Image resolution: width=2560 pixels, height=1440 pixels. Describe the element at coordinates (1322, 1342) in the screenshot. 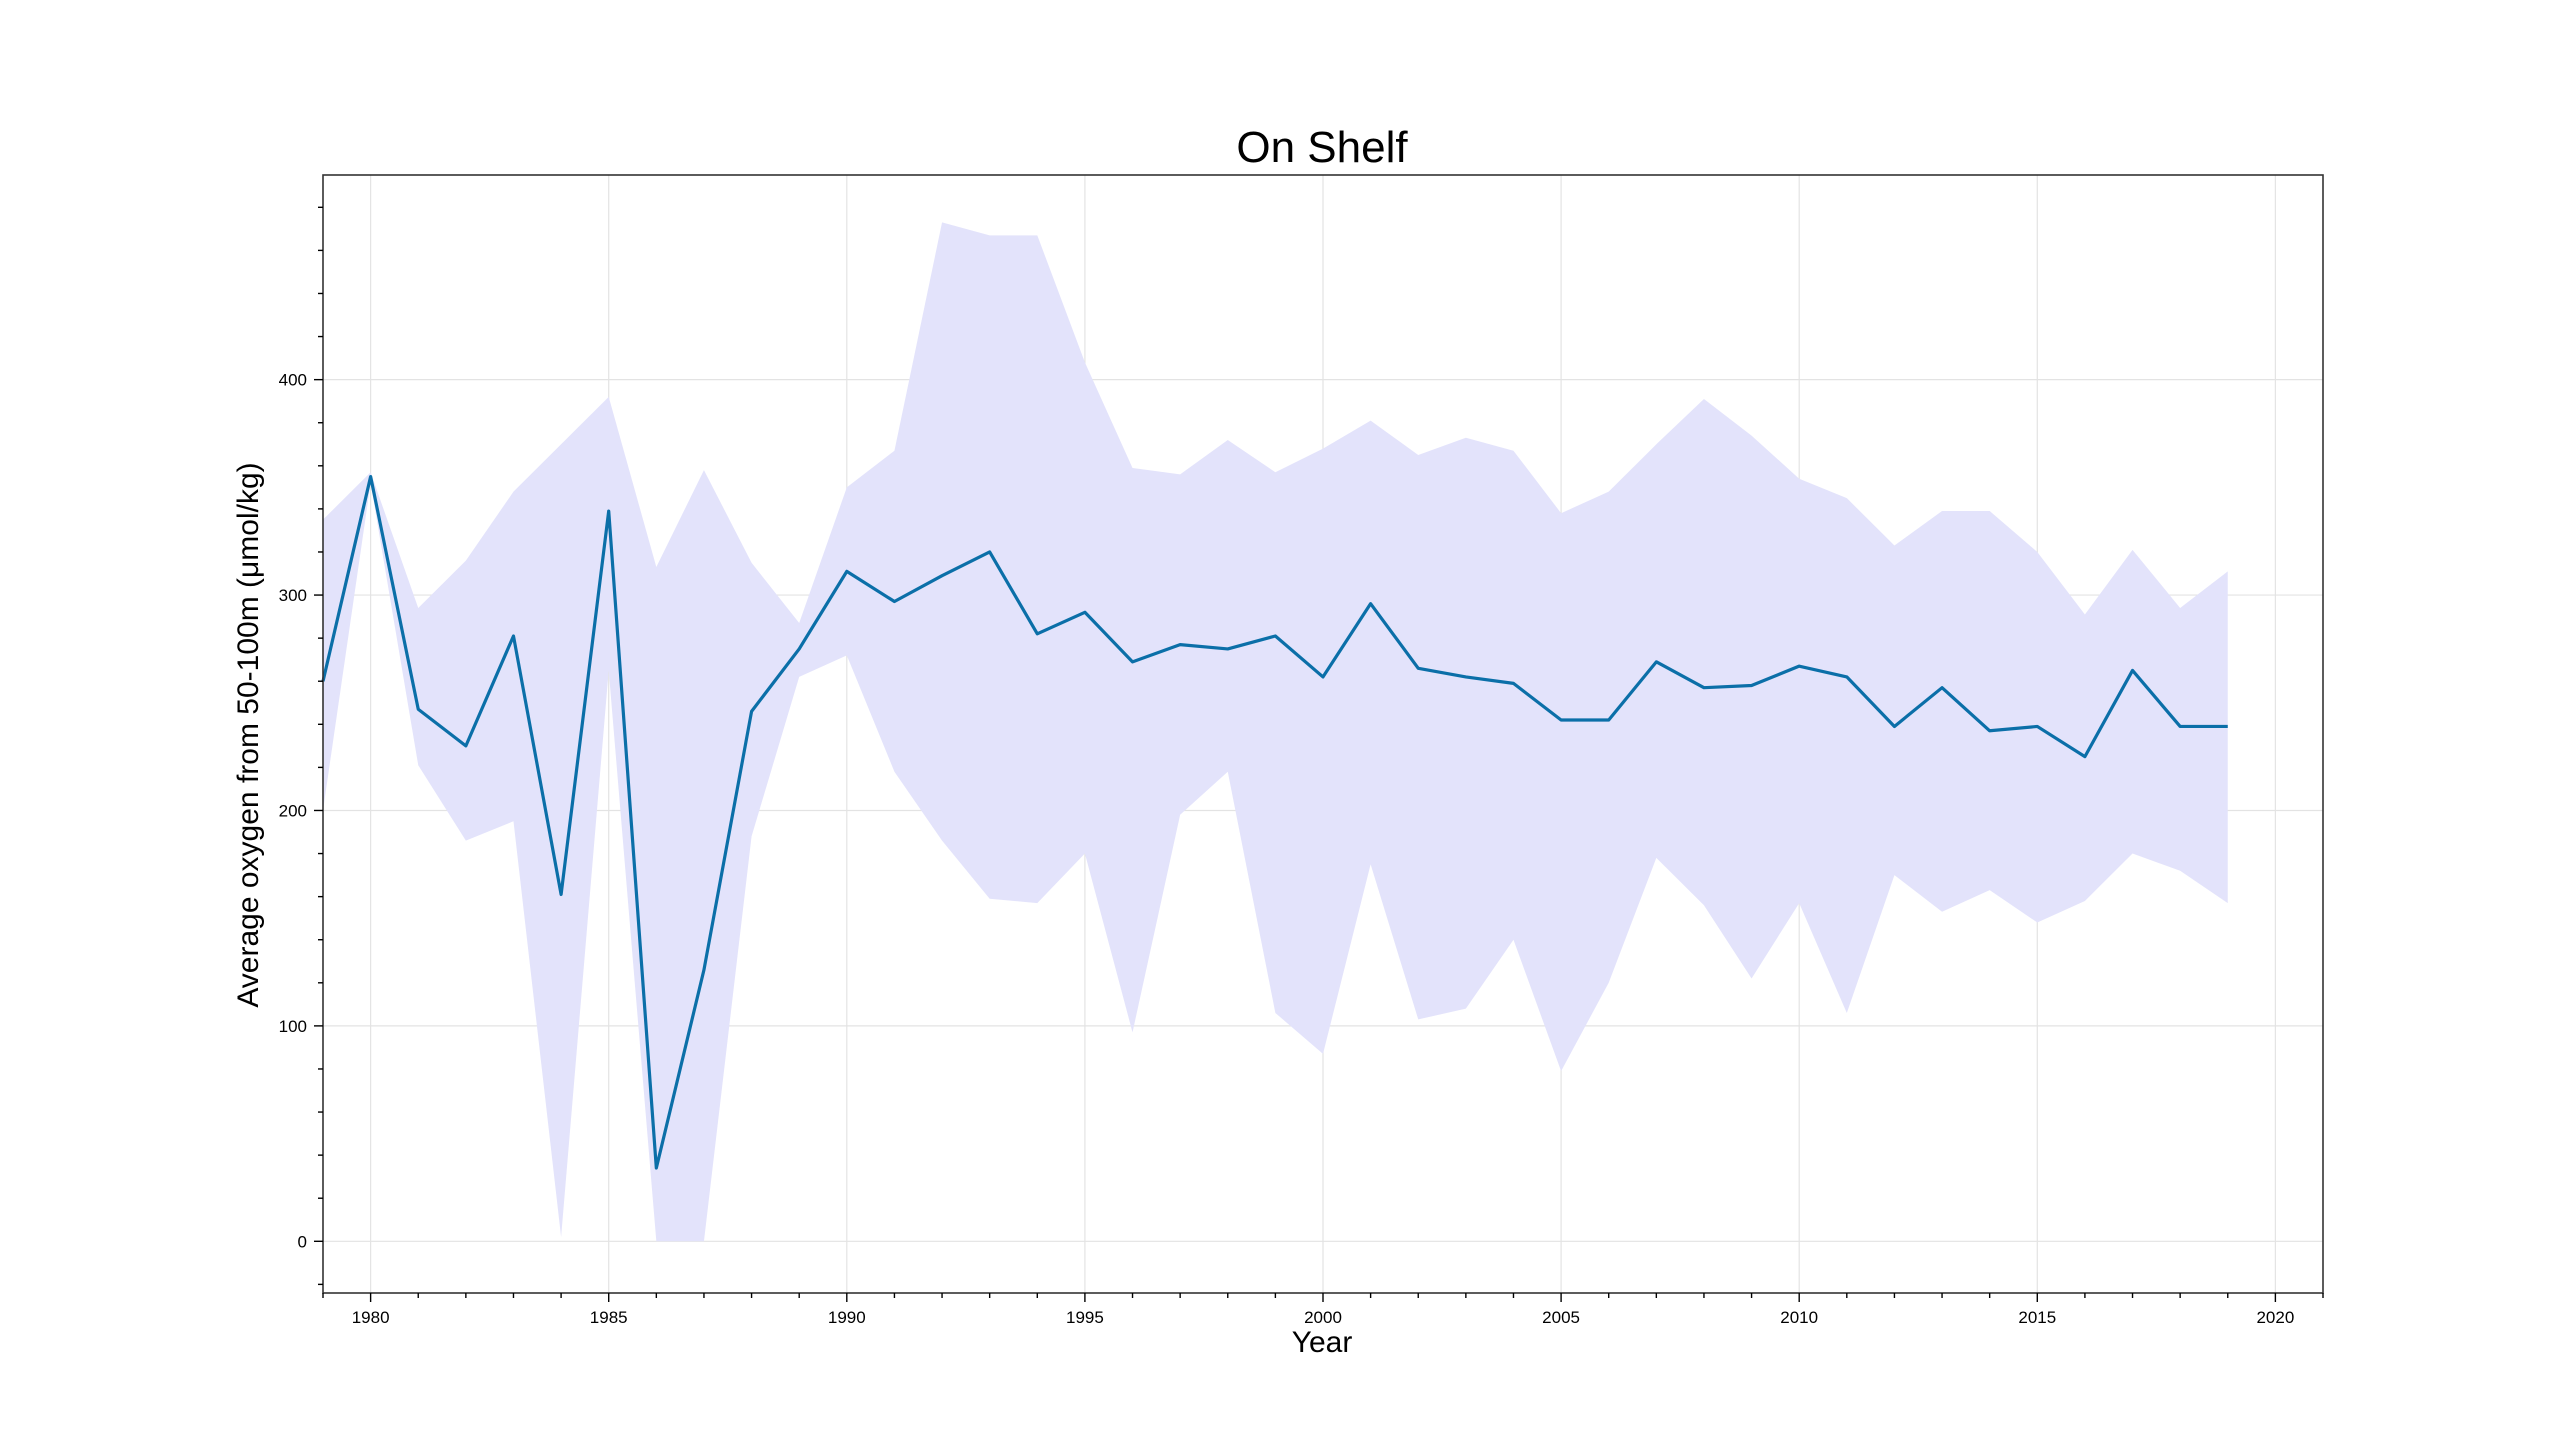

I see `x-axis-title: Year` at that location.